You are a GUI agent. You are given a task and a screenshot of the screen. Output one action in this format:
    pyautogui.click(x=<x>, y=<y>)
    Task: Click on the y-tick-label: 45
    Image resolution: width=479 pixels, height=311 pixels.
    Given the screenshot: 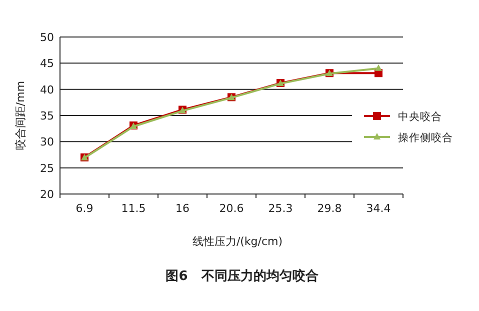 What is the action you would take?
    pyautogui.click(x=47, y=63)
    